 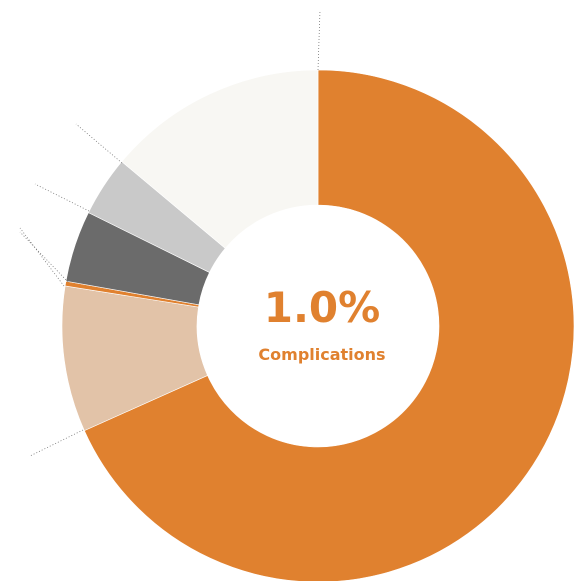 What do you see at coordinates (322, 307) in the screenshot?
I see `center-value: 1.0%` at bounding box center [322, 307].